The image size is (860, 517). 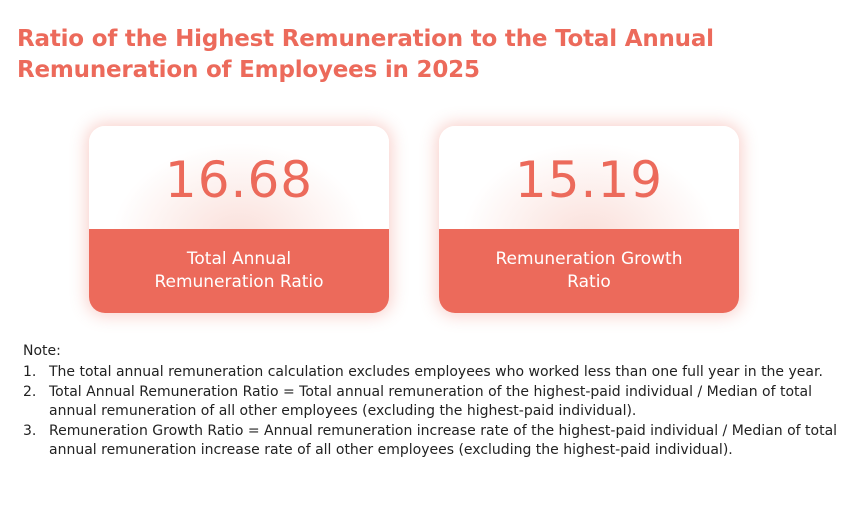 I want to click on note-number: 2., so click(x=30, y=392).